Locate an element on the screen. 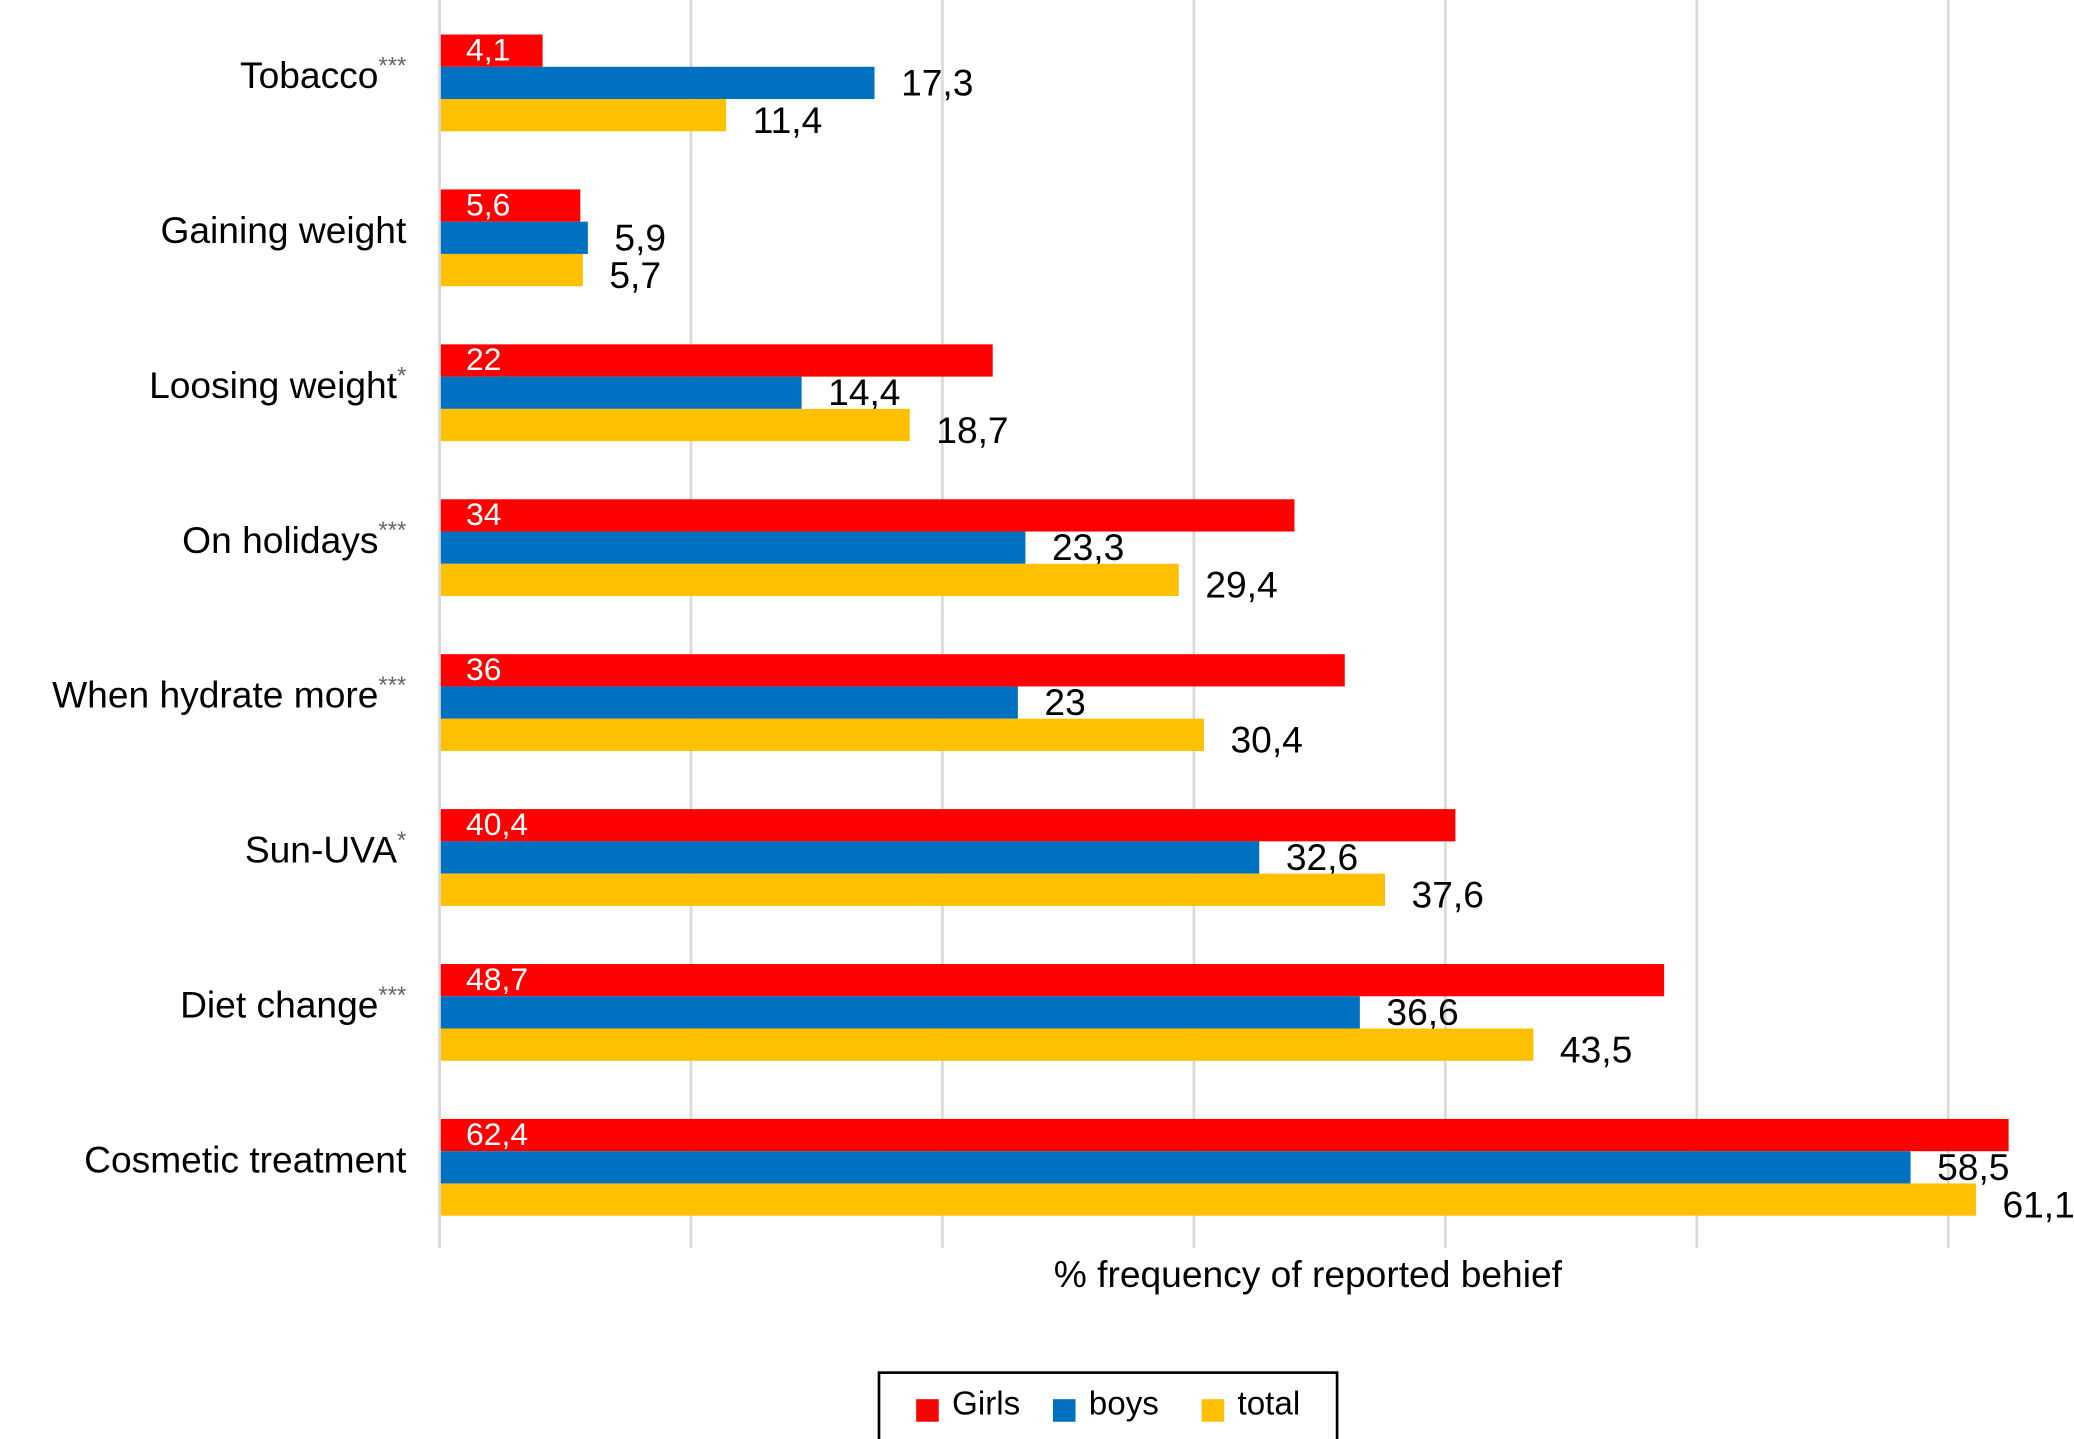  value-label: 17,3 is located at coordinates (937, 82).